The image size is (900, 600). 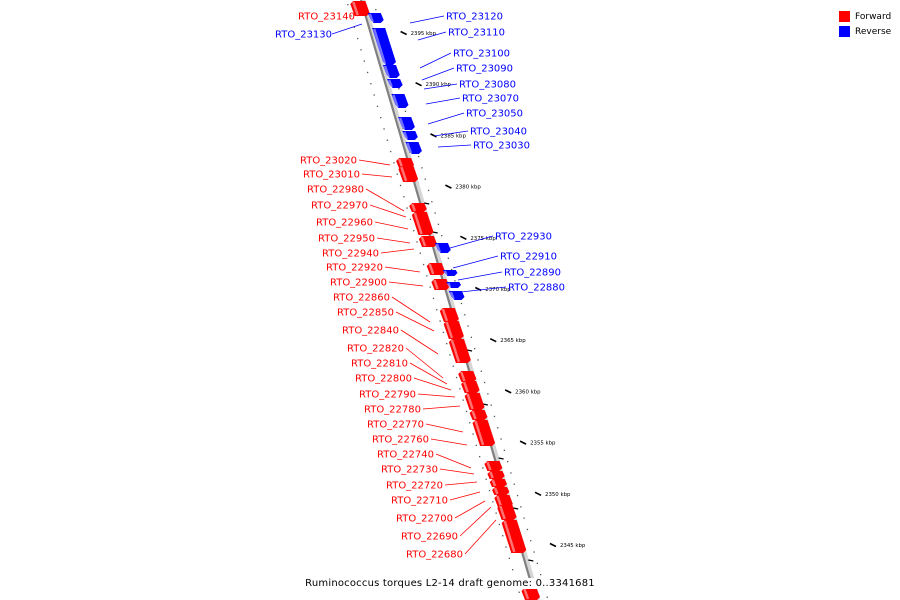 What do you see at coordinates (335, 190) in the screenshot?
I see `forward-gene-label: RTO_22980` at bounding box center [335, 190].